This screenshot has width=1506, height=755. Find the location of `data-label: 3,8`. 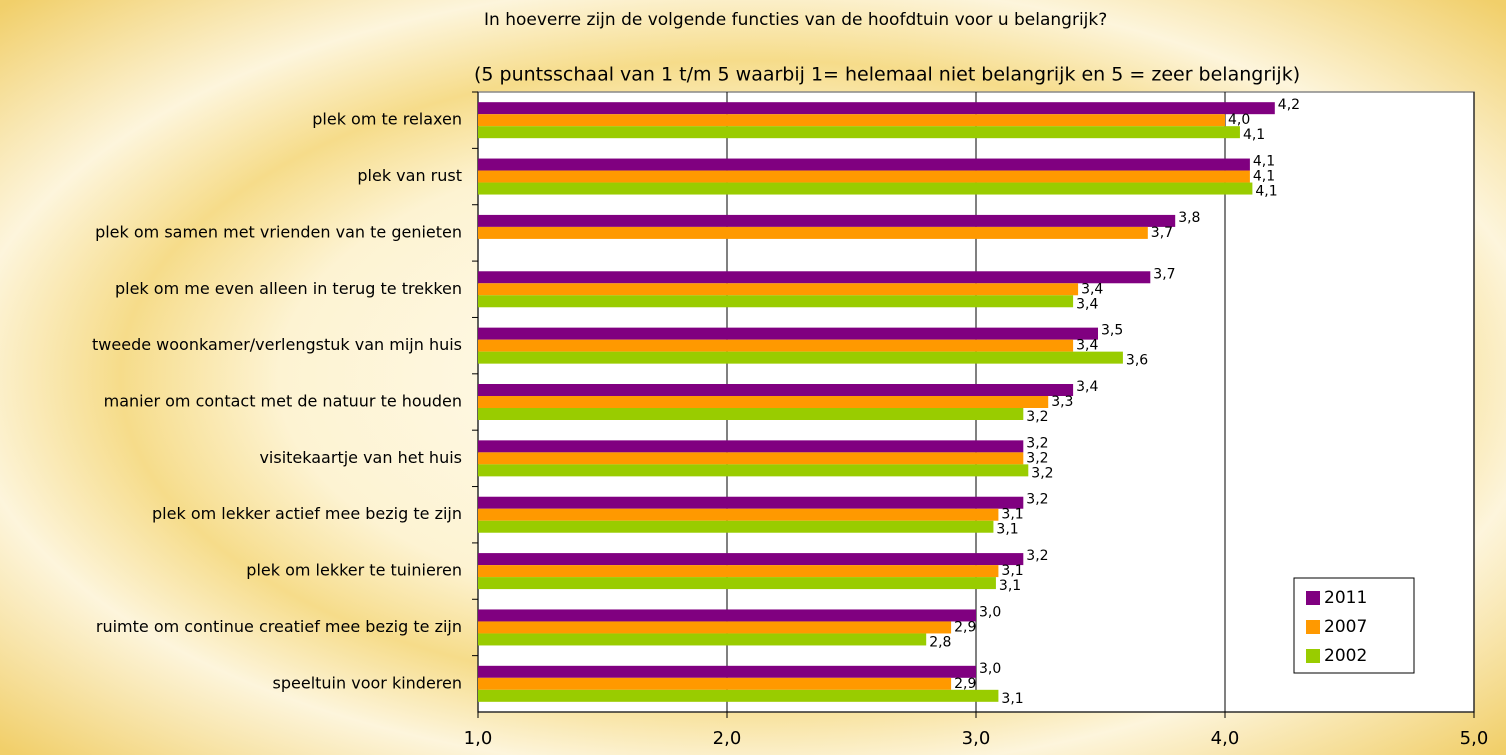

data-label: 3,8 is located at coordinates (1189, 218).